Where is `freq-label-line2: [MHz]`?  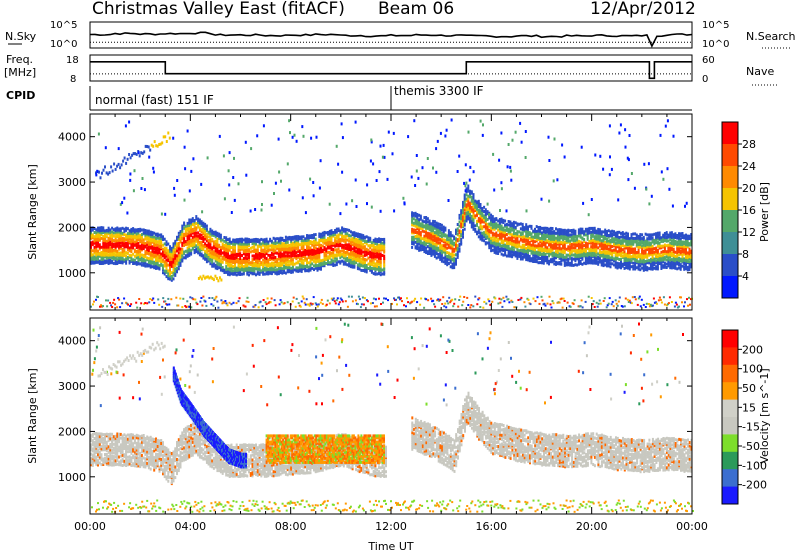
freq-label-line2: [MHz] is located at coordinates (20, 72).